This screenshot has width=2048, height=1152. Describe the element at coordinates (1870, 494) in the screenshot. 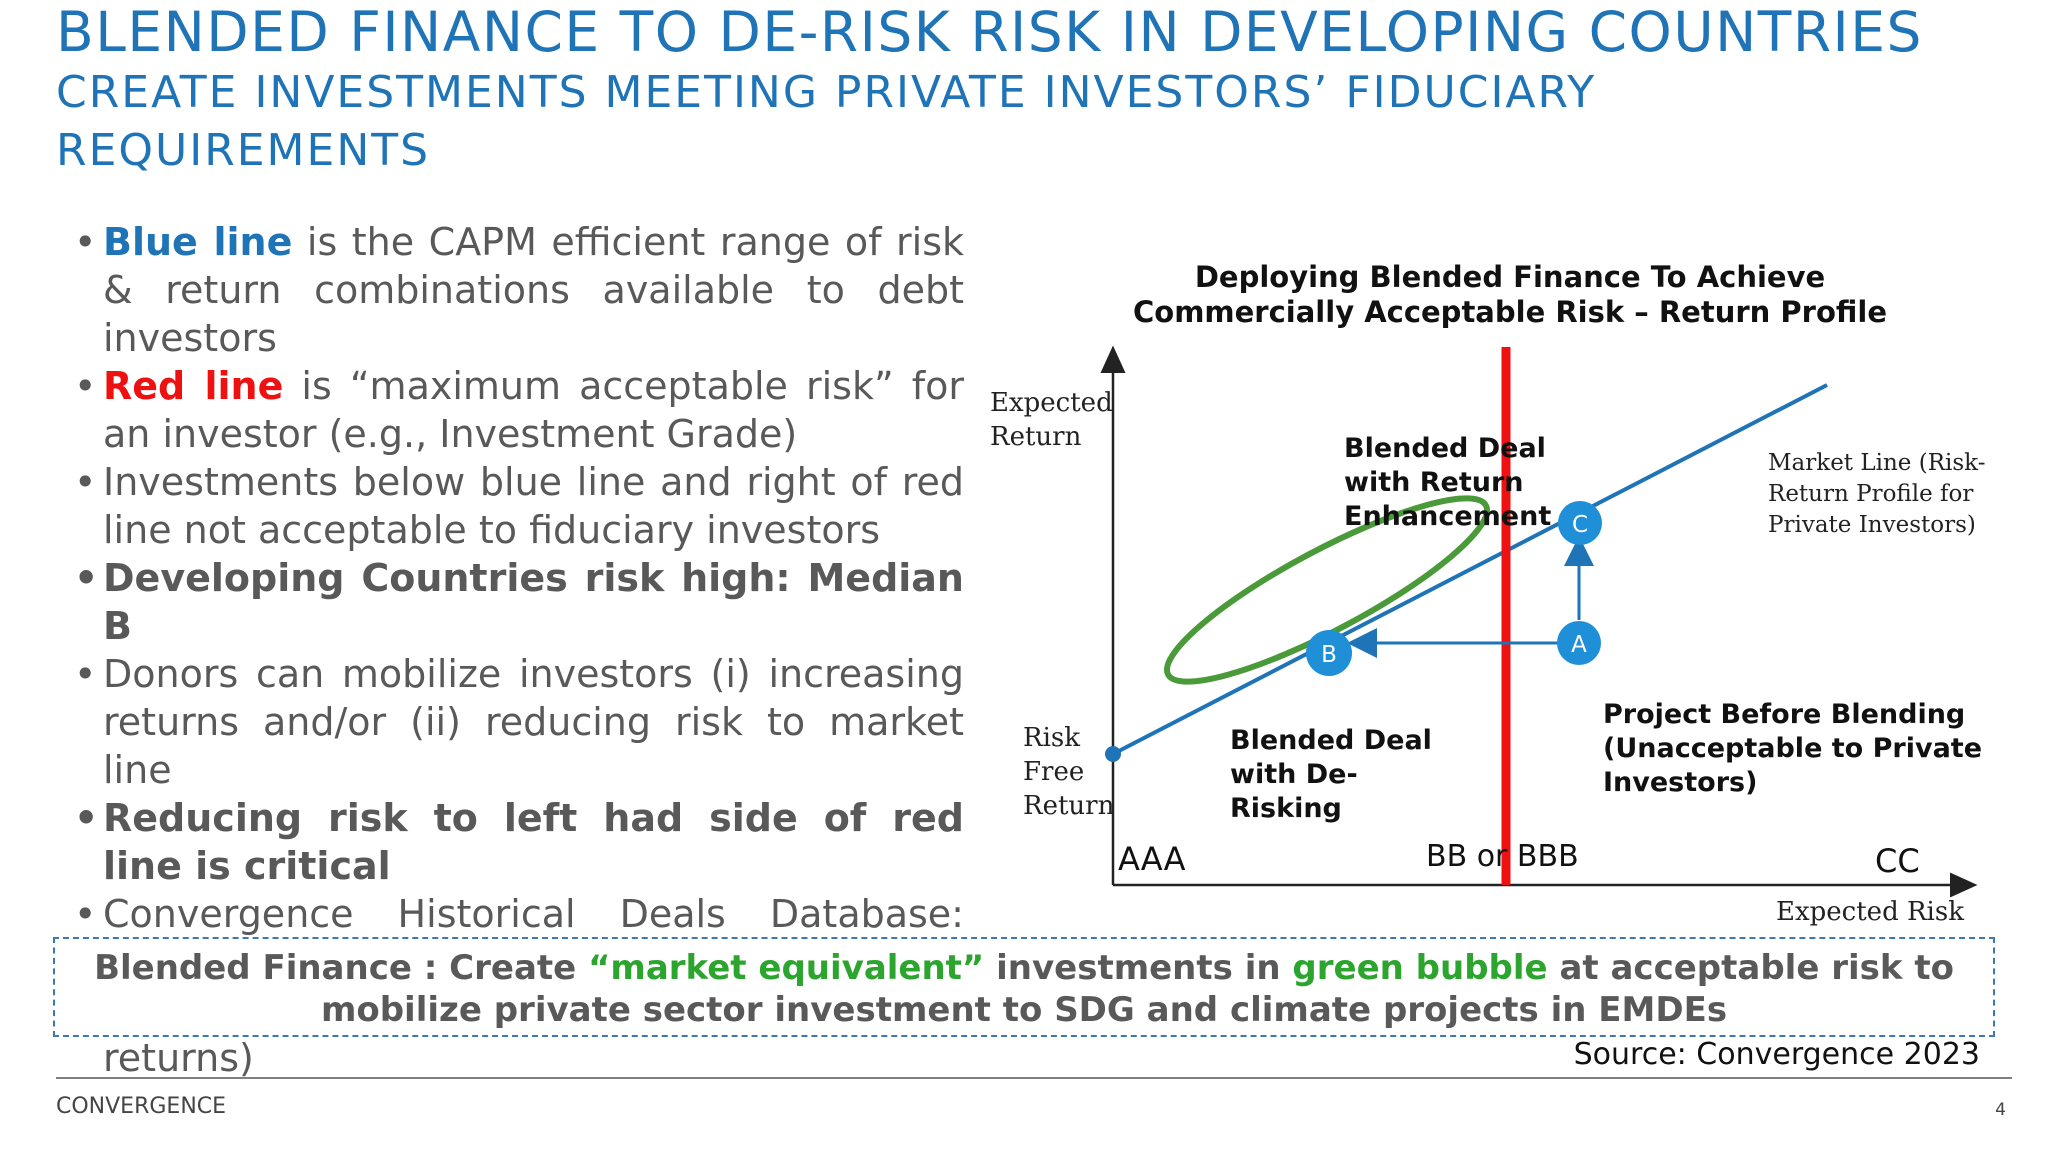

I see `market-line-label-line2: Return Profile for` at that location.